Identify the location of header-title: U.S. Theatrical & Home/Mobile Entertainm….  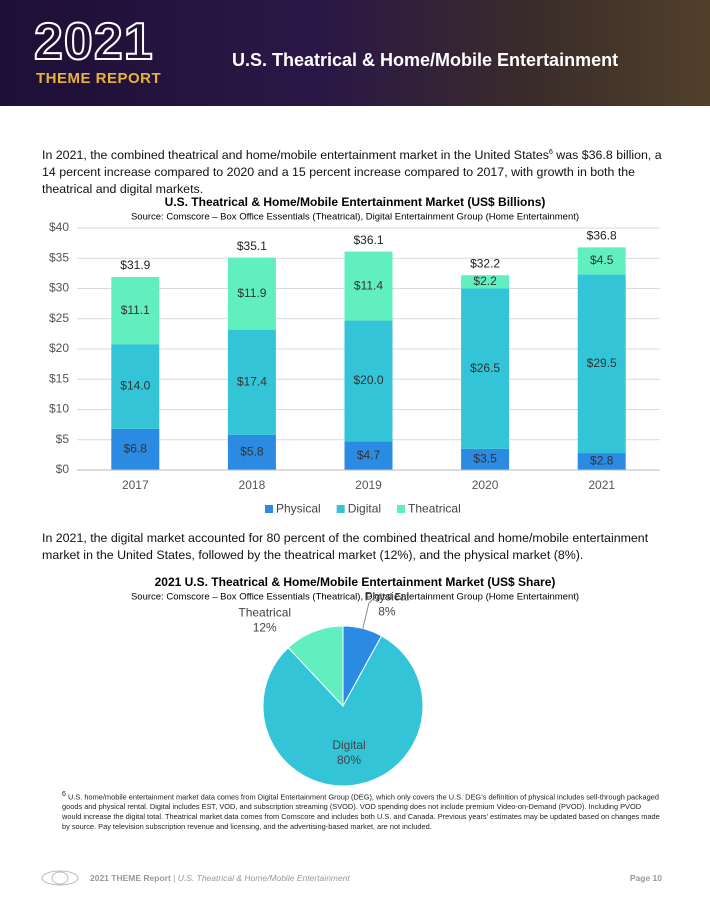
(425, 60).